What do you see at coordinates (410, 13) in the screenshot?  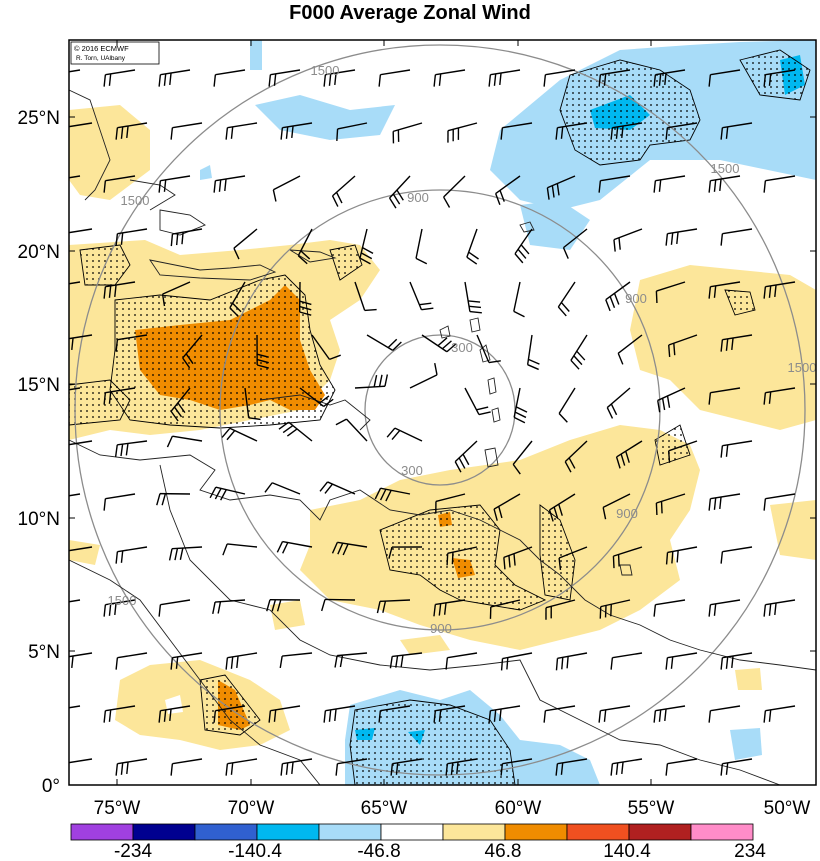 I see `map-title: F000 Average Zonal Wind` at bounding box center [410, 13].